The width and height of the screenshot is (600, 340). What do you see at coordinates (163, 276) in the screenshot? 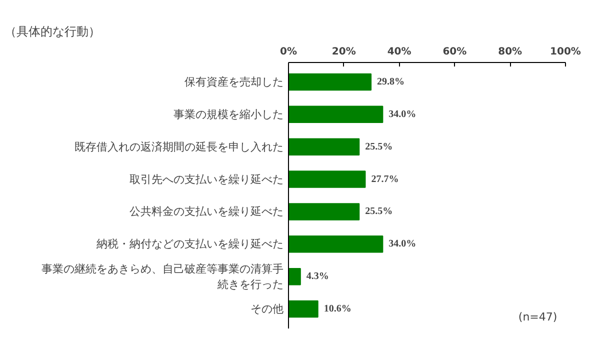
I see `y-tick-label: 事業の継続をあきらめ、自己破産等事業の清算手続きを行った` at bounding box center [163, 276].